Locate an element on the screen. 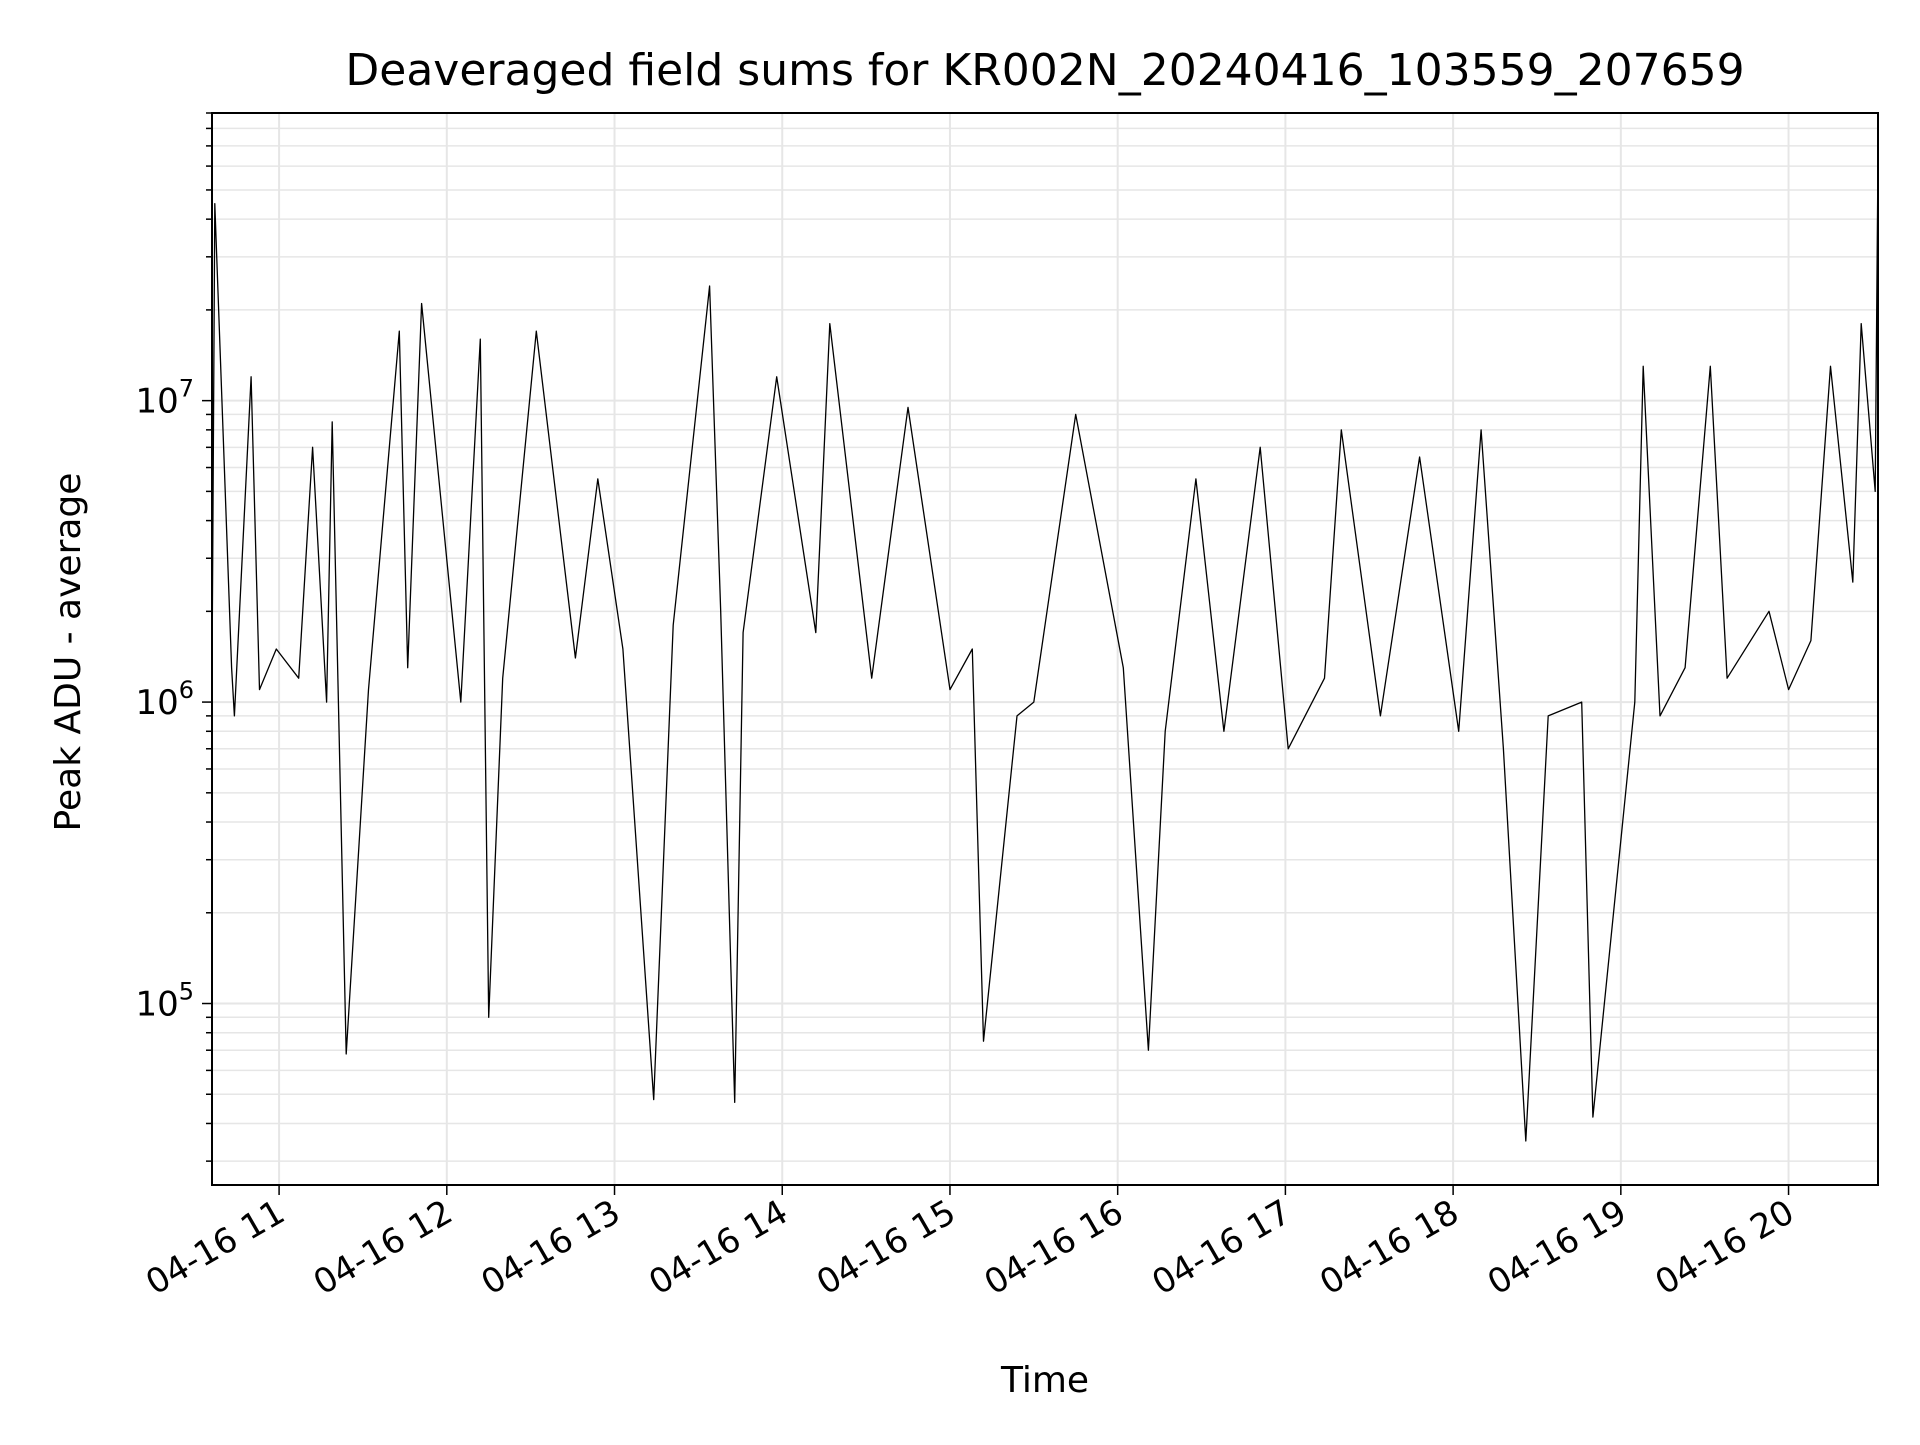  x-axis-label: Time is located at coordinates (1044, 1380).